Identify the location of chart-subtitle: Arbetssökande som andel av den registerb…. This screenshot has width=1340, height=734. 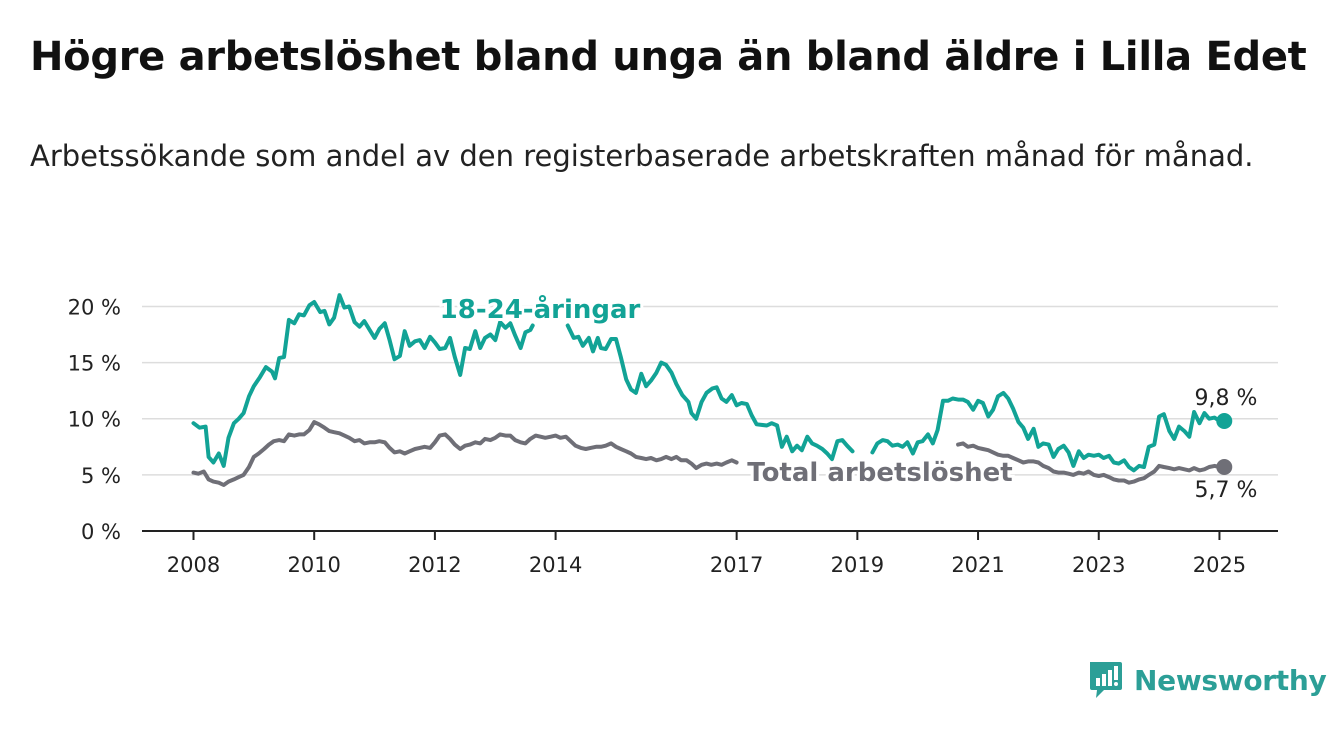
(642, 156).